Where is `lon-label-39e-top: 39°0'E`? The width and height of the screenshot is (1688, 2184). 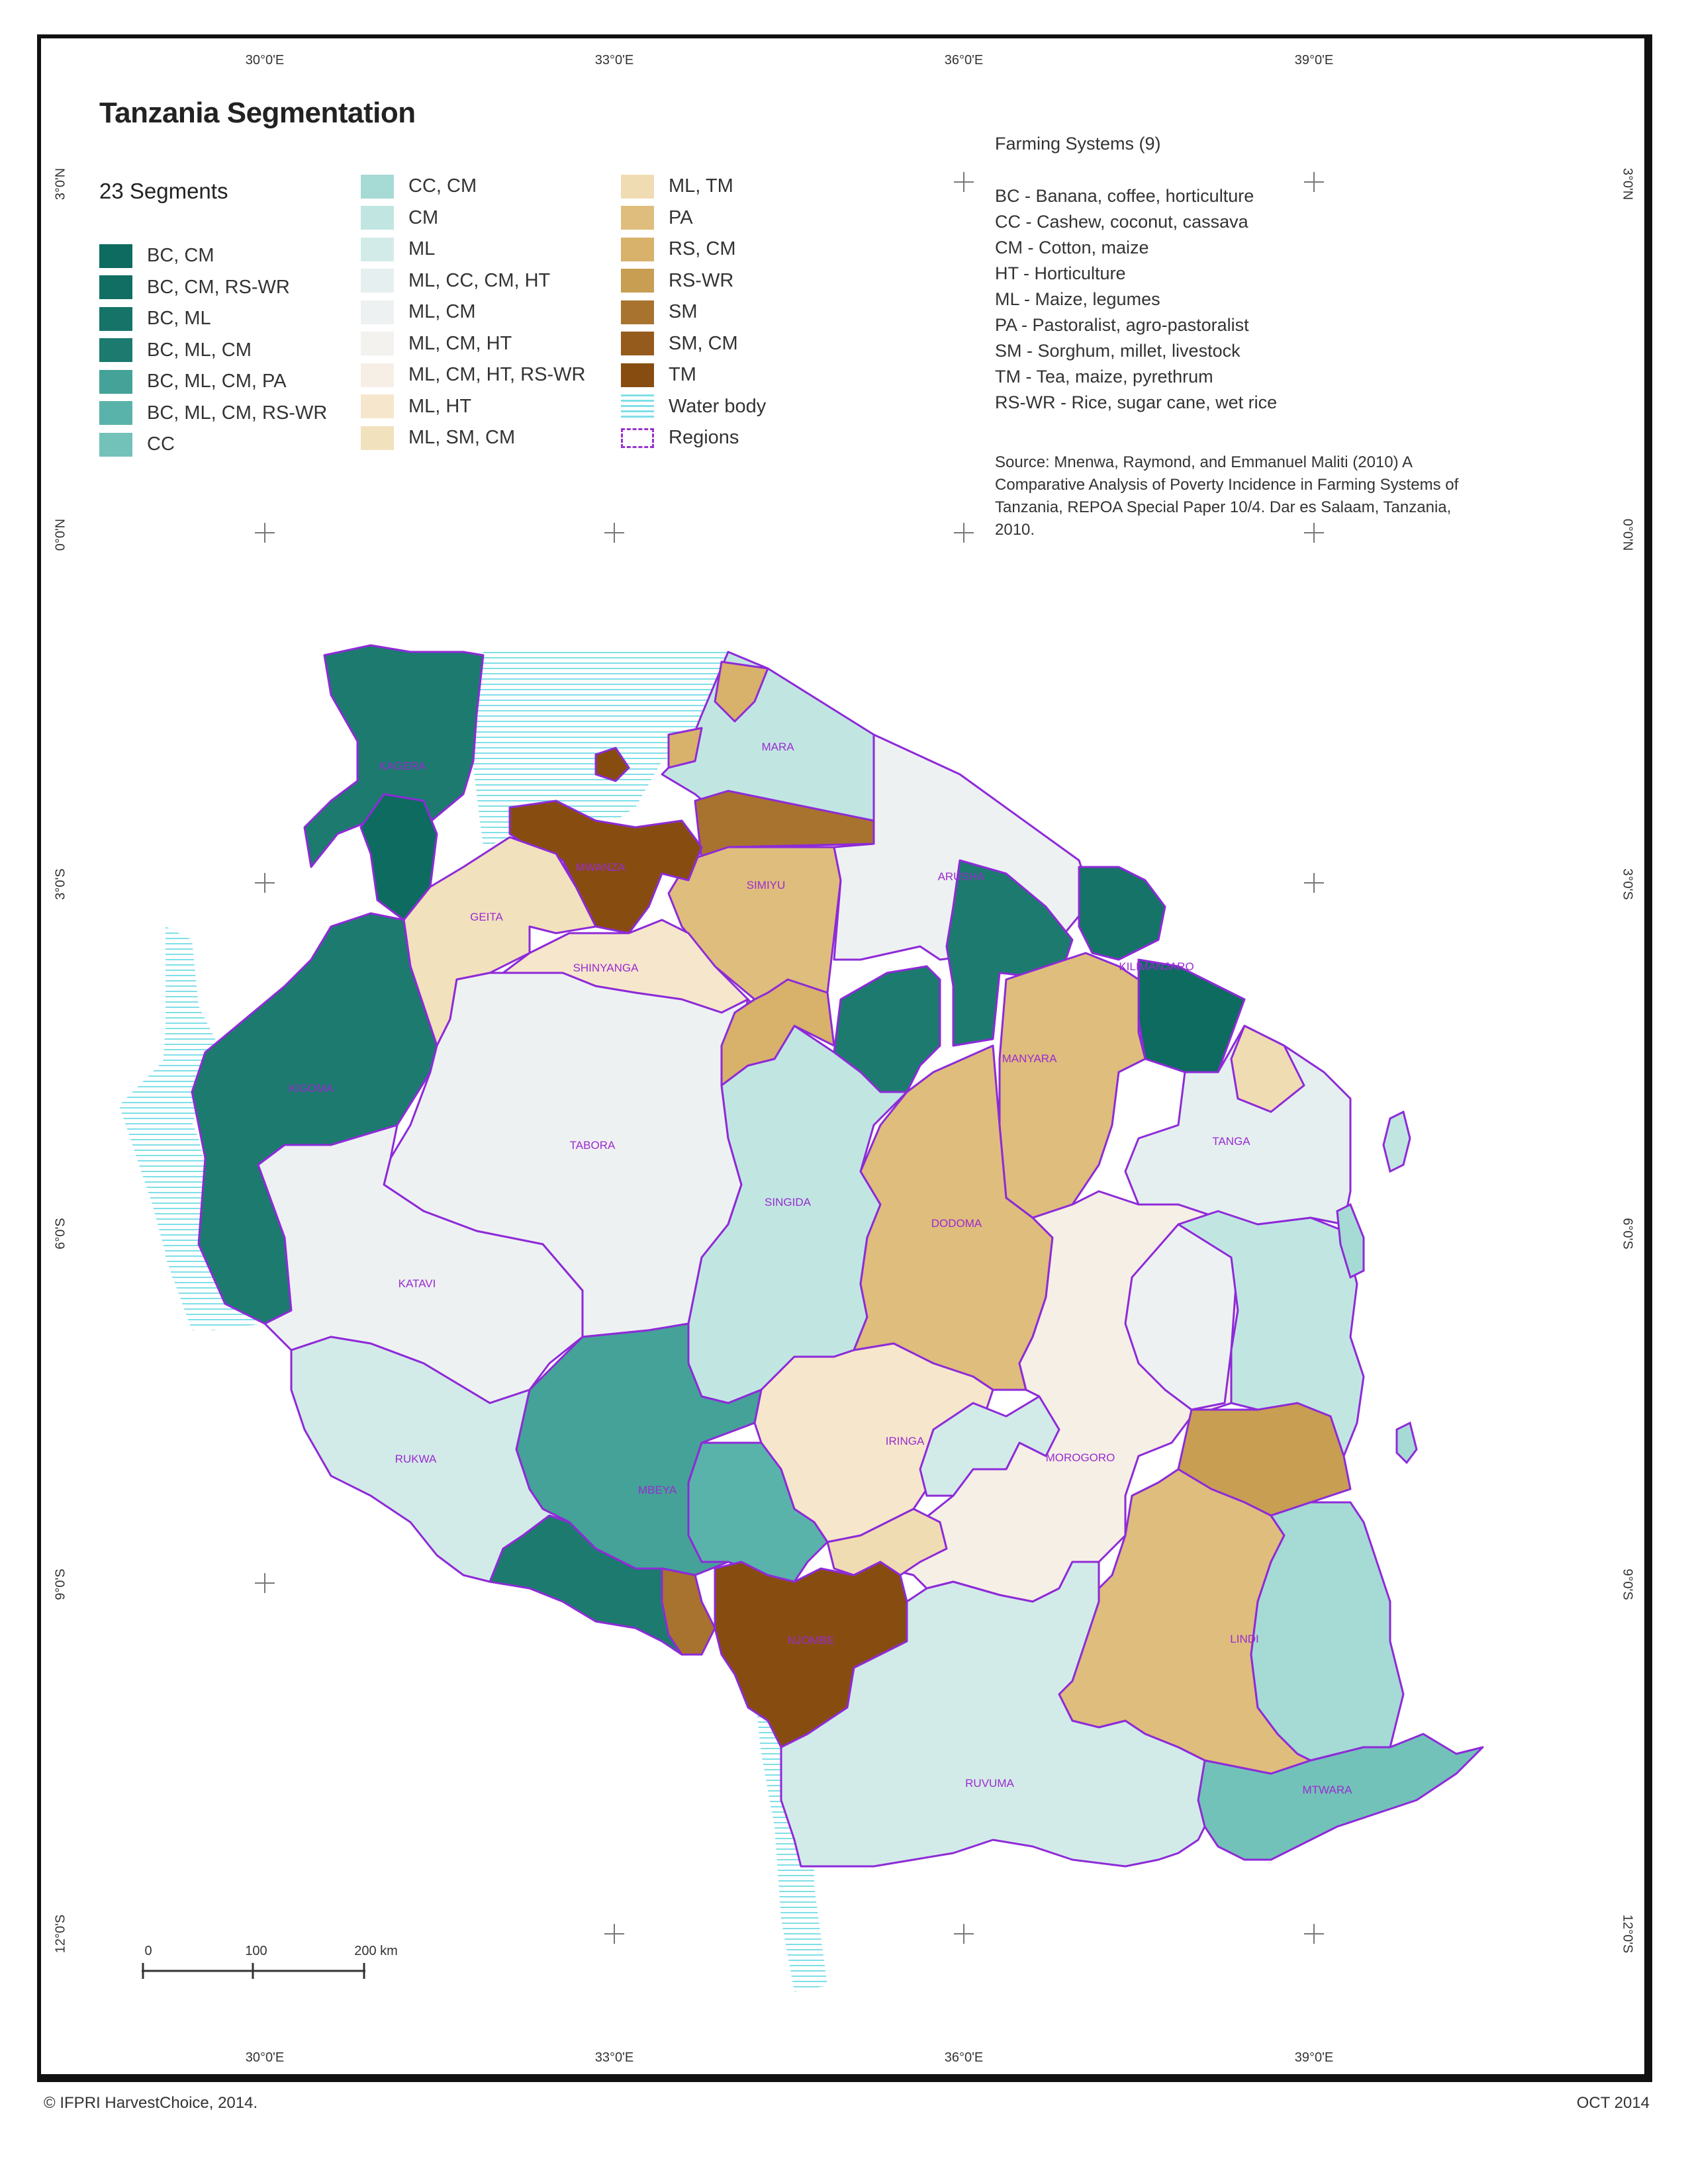 lon-label-39e-top: 39°0'E is located at coordinates (1314, 61).